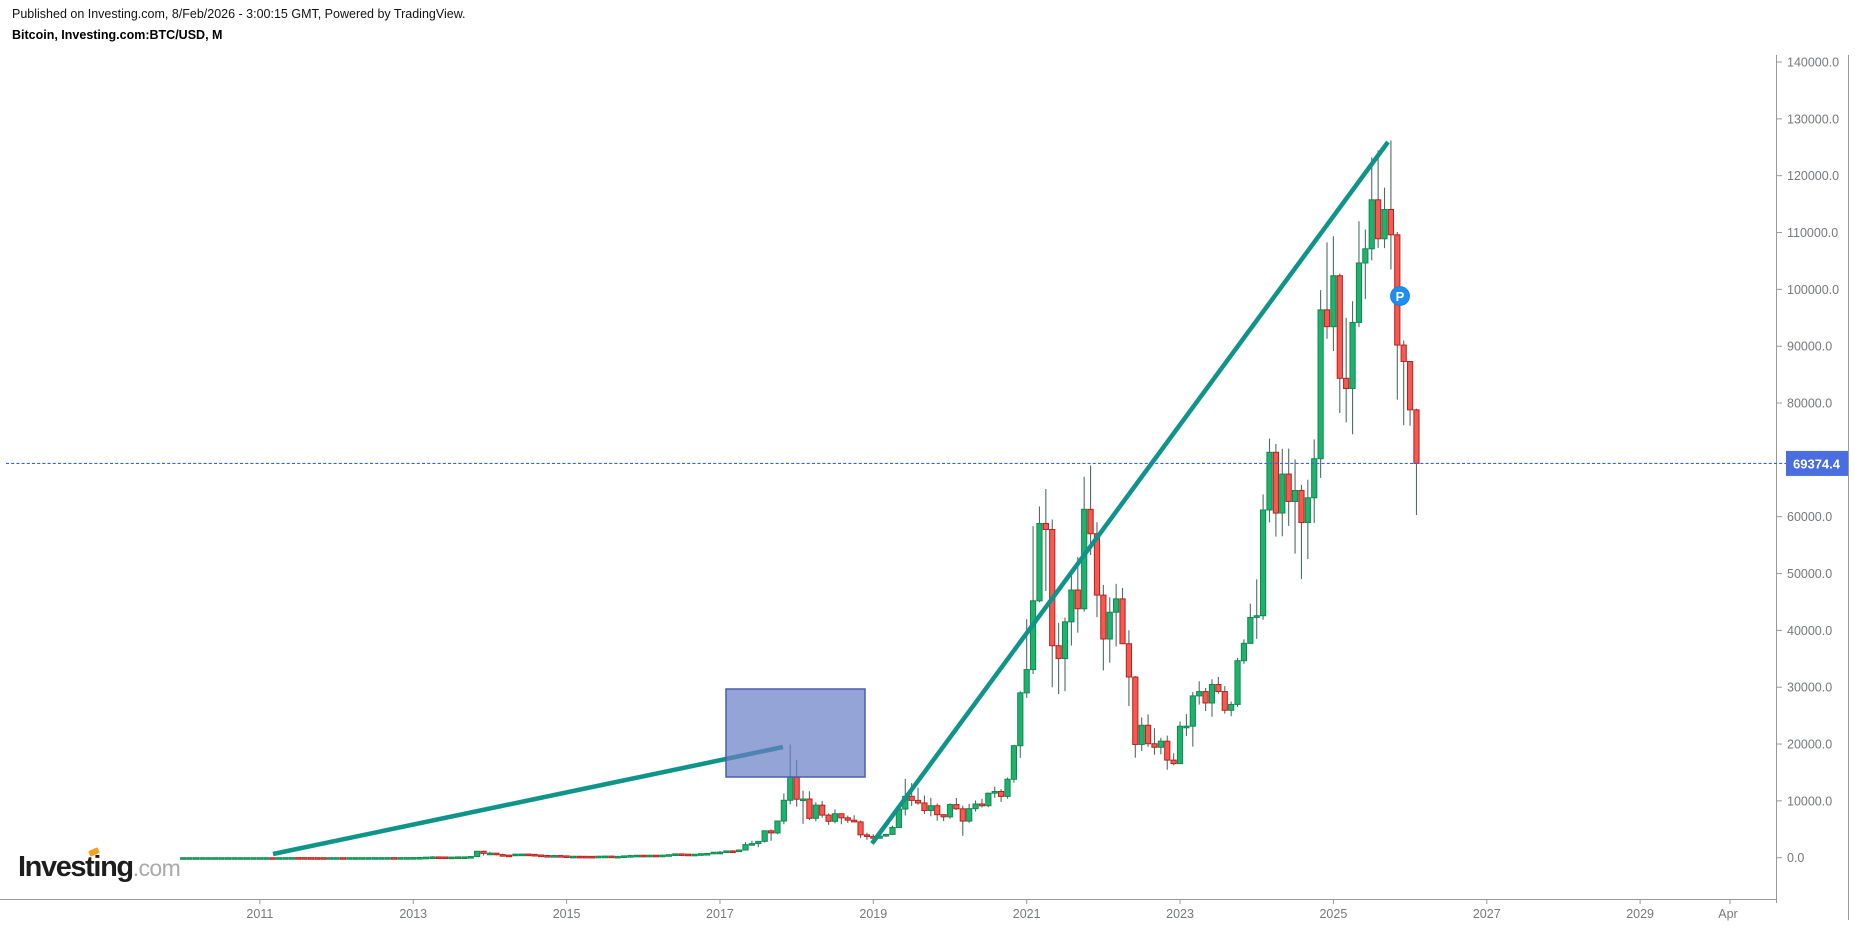 This screenshot has width=1855, height=928. I want to click on investing-logo: Investing .com, so click(99, 865).